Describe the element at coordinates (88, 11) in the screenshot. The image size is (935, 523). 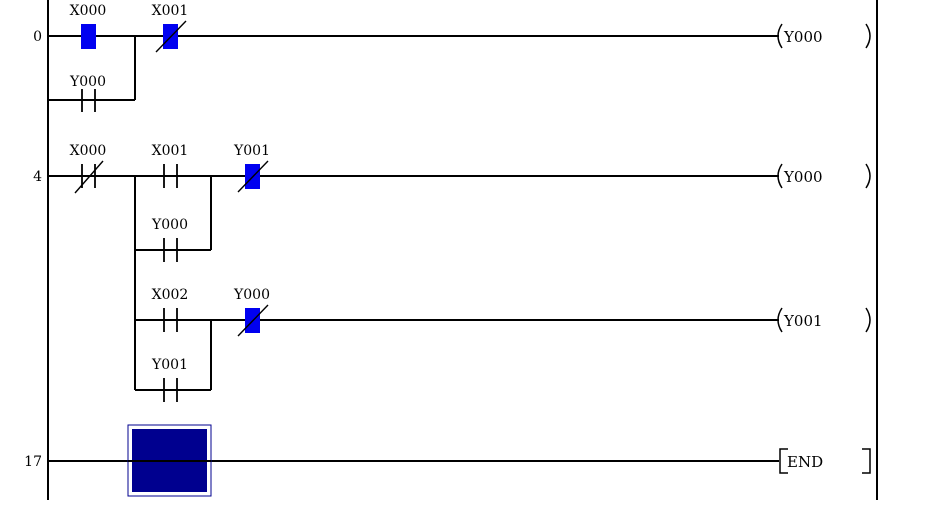
I see `contact-label-x000-rung0: X000` at that location.